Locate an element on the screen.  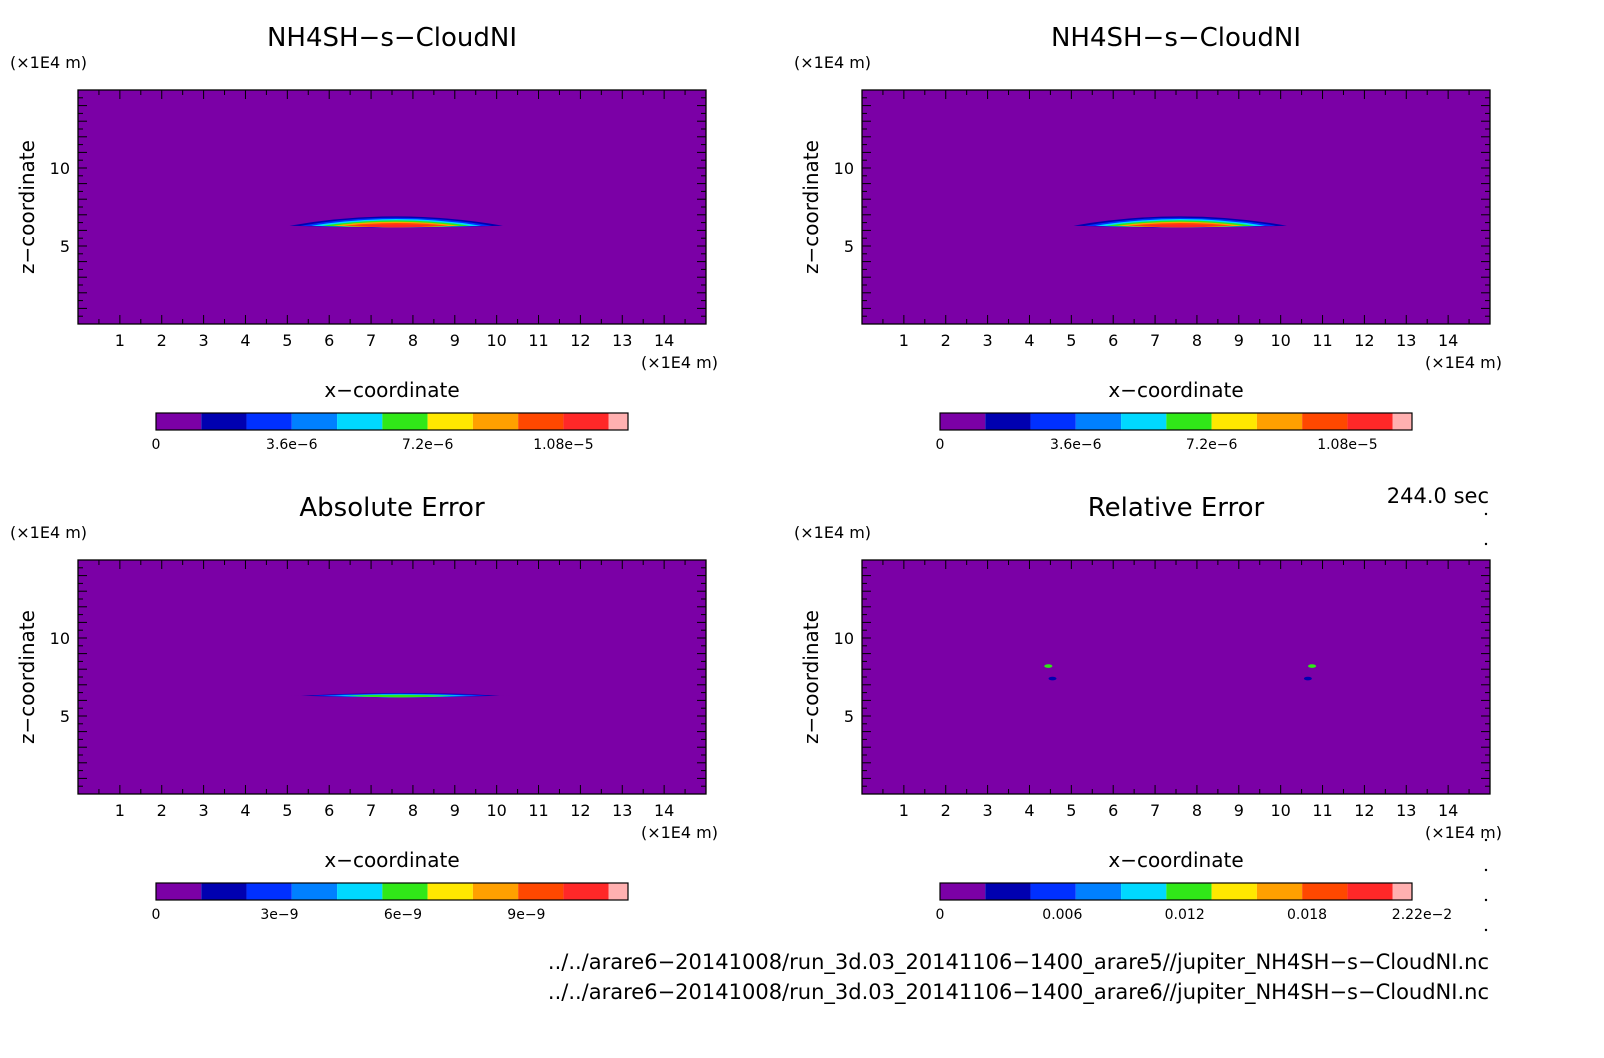
colorbar-tick-label: 3.6e−6 is located at coordinates (292, 445).